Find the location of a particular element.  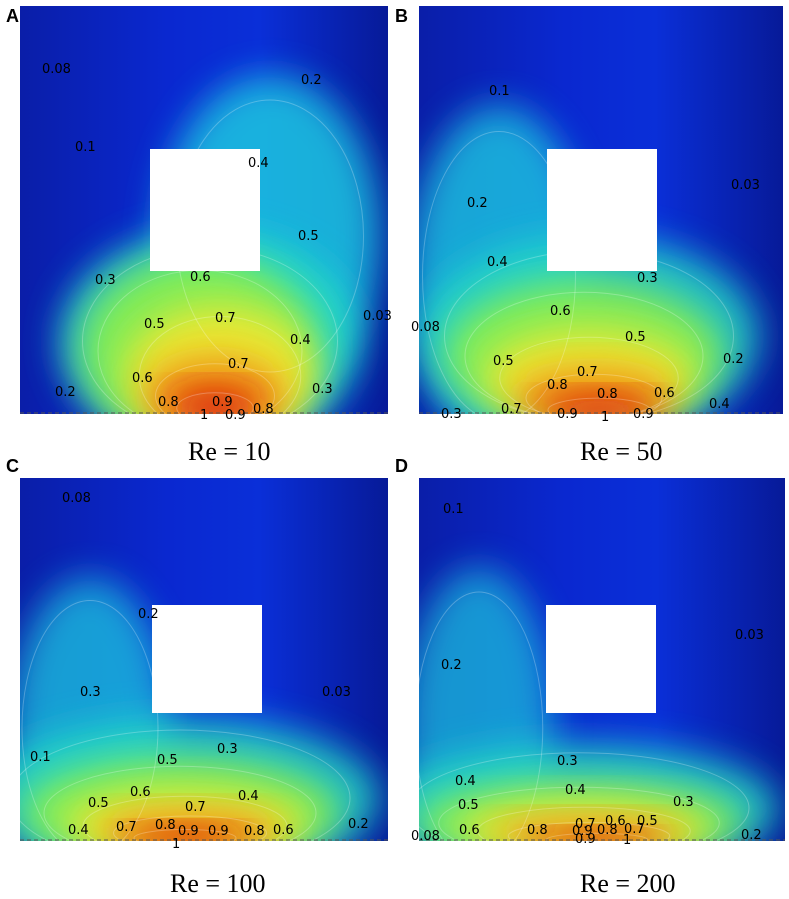

reynolds-caption: Re = 10 is located at coordinates (229, 451).